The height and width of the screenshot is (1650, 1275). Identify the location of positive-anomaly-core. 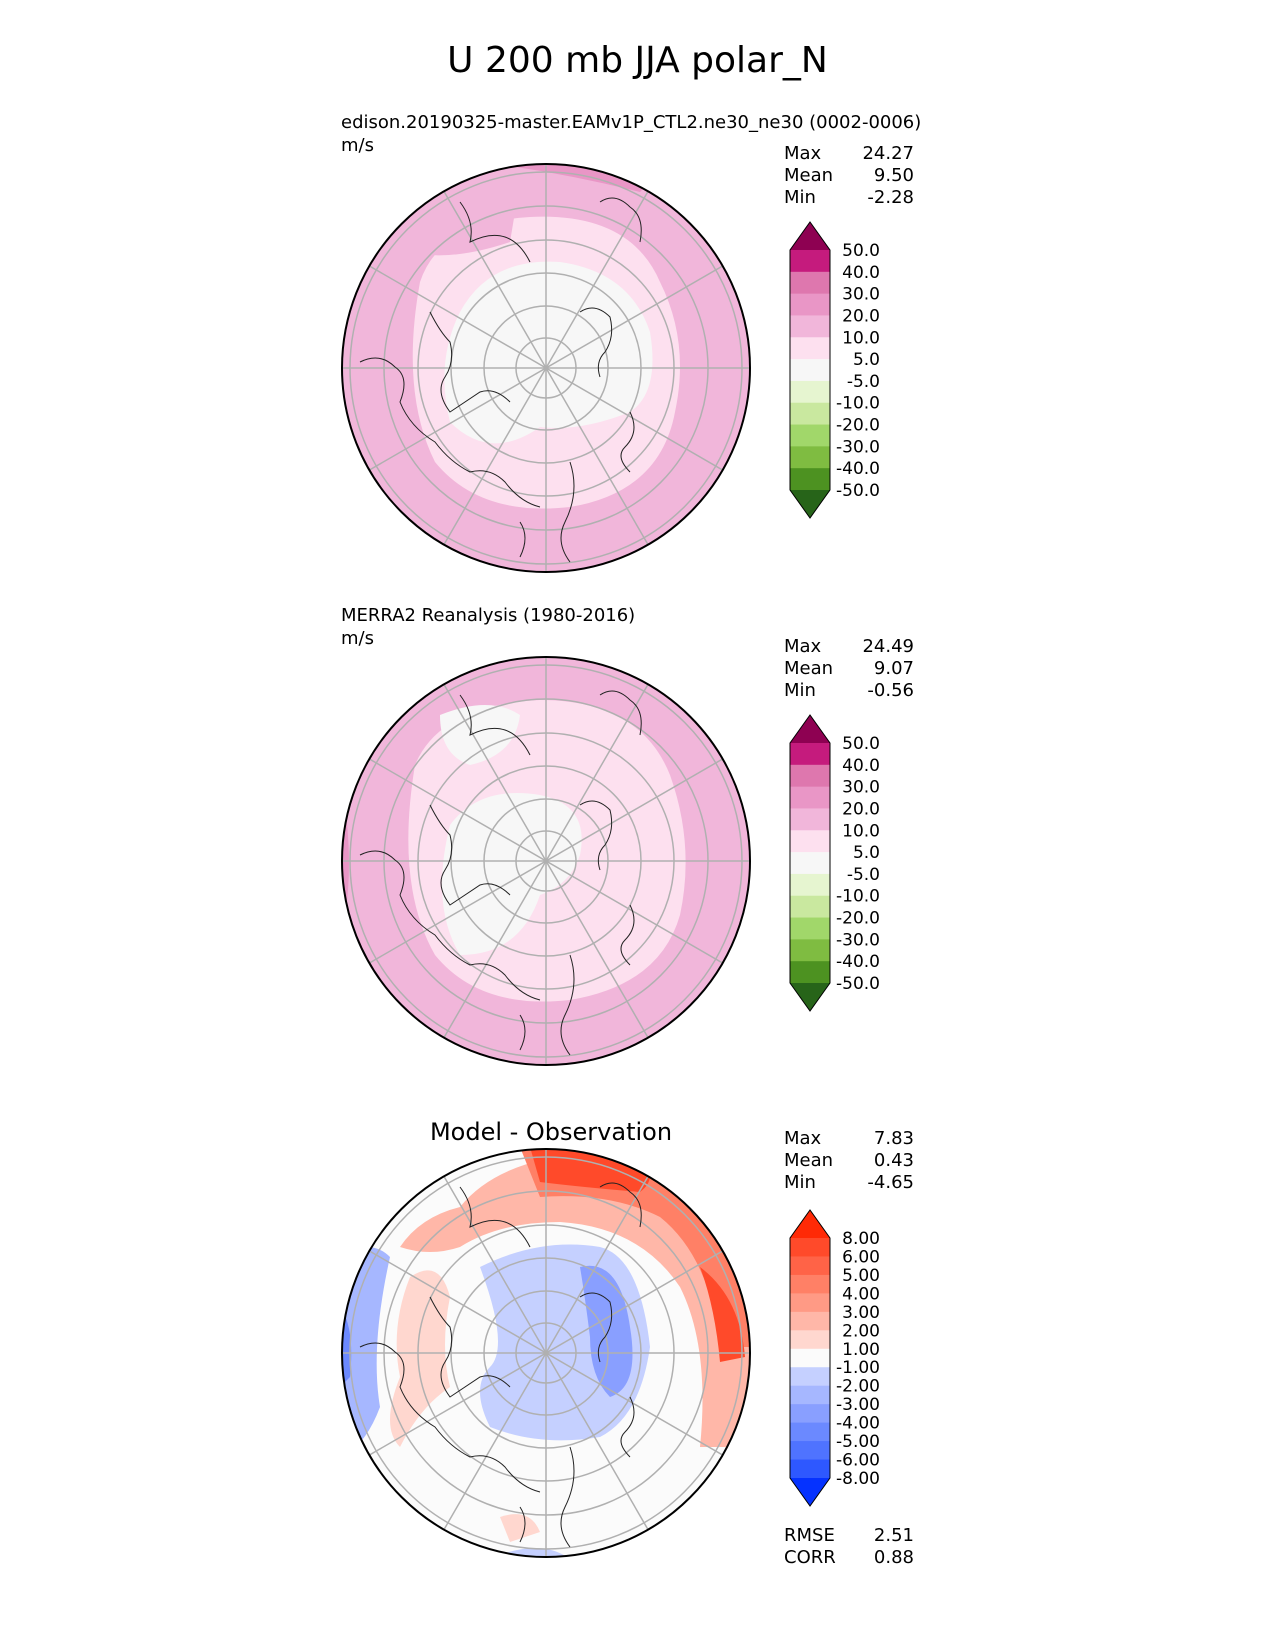
(635, 1248).